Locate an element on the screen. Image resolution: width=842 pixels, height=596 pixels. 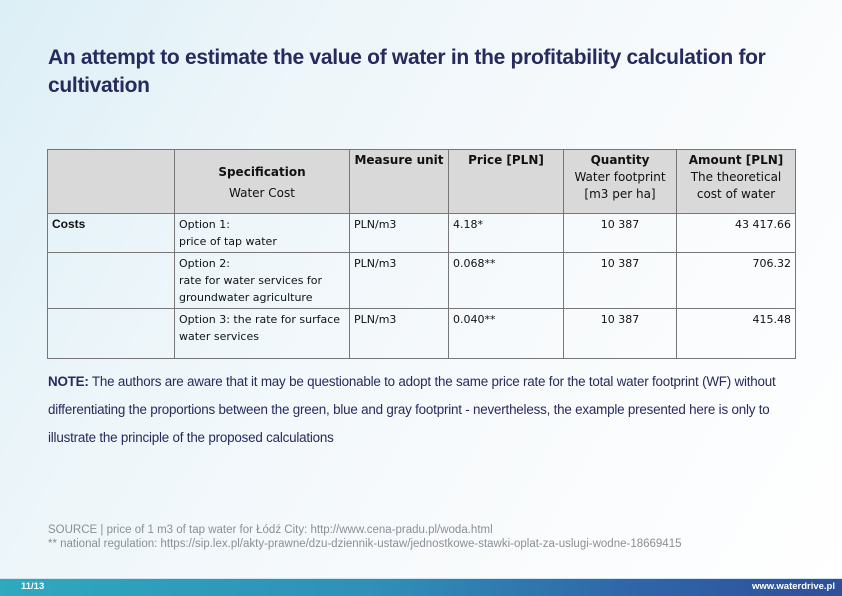
header-unit-title: Measure unit is located at coordinates (399, 160).